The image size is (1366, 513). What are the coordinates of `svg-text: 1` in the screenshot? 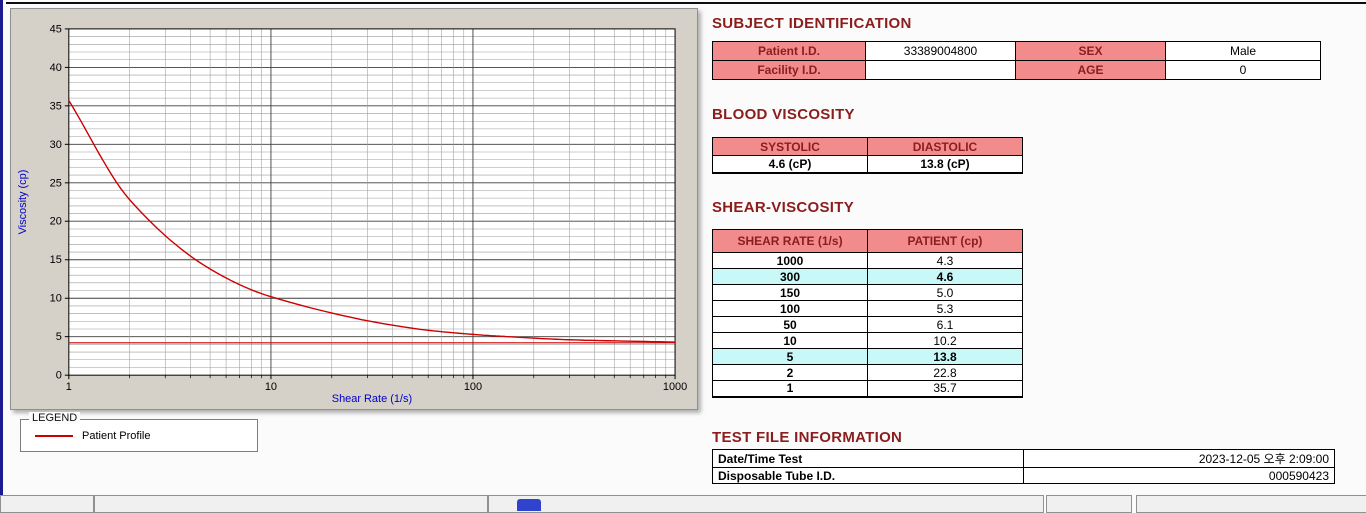 It's located at (69, 387).